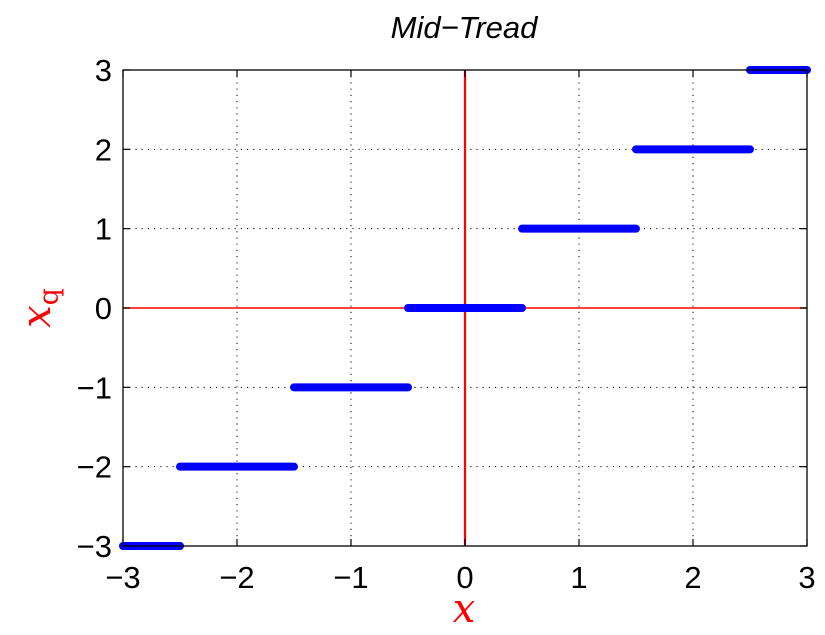 Image resolution: width=825 pixels, height=635 pixels. What do you see at coordinates (103, 229) in the screenshot?
I see `y-tick-label: 1` at bounding box center [103, 229].